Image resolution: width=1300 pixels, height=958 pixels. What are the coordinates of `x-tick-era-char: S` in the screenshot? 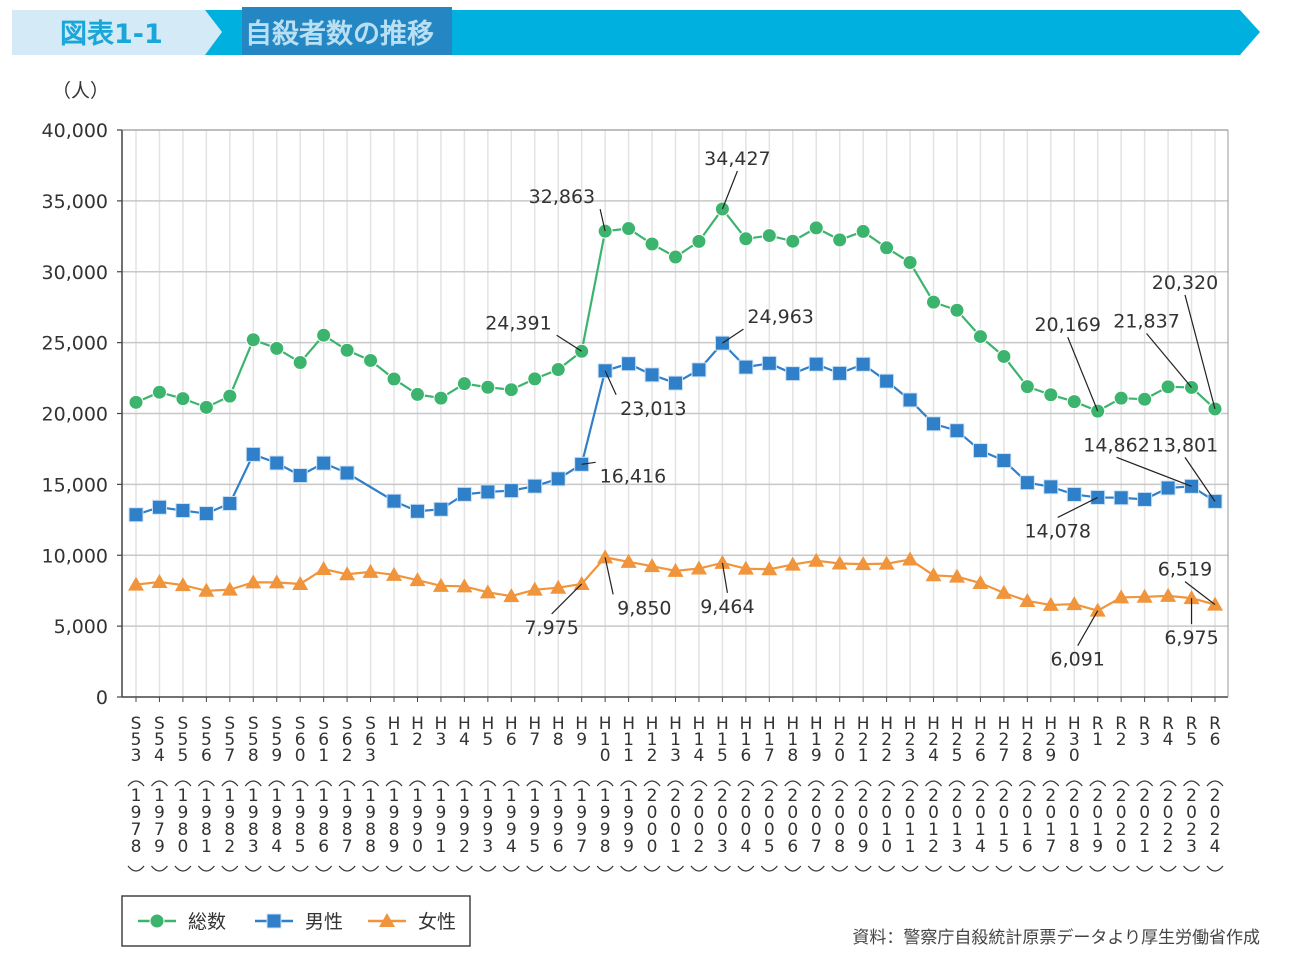 It's located at (206, 724).